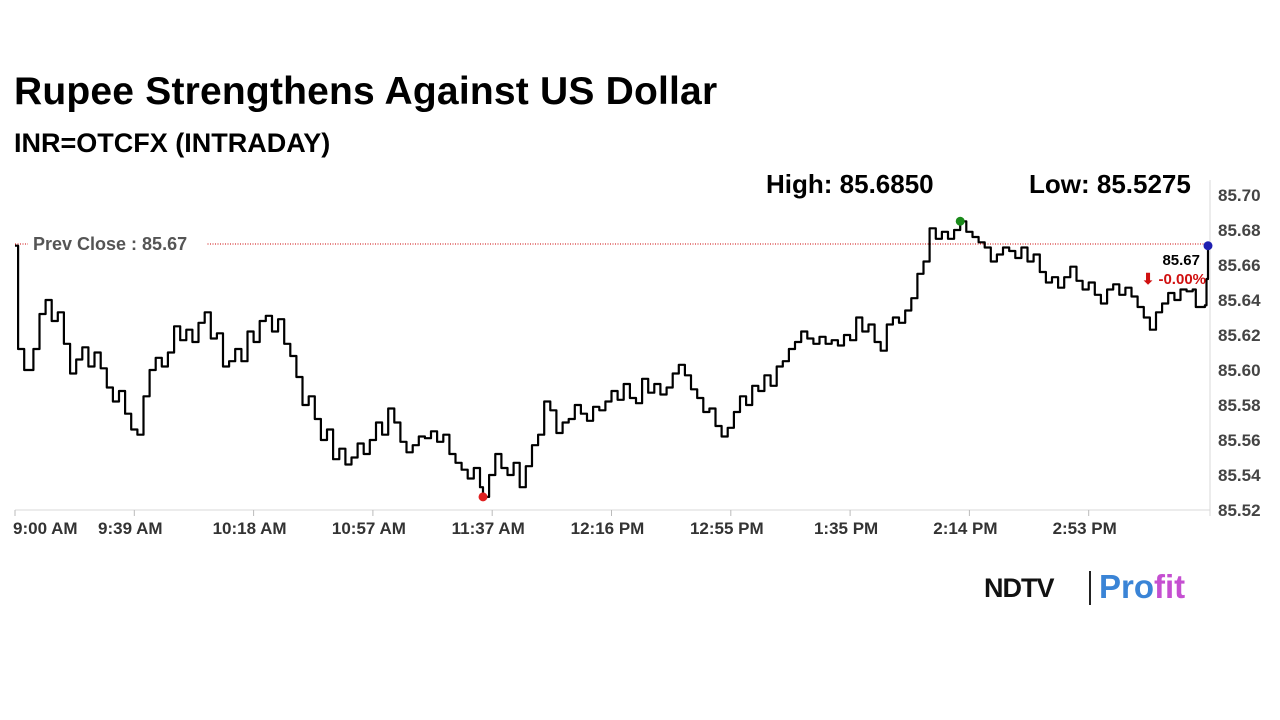 The height and width of the screenshot is (720, 1280). I want to click on y-tick-label: 85.54, so click(1239, 475).